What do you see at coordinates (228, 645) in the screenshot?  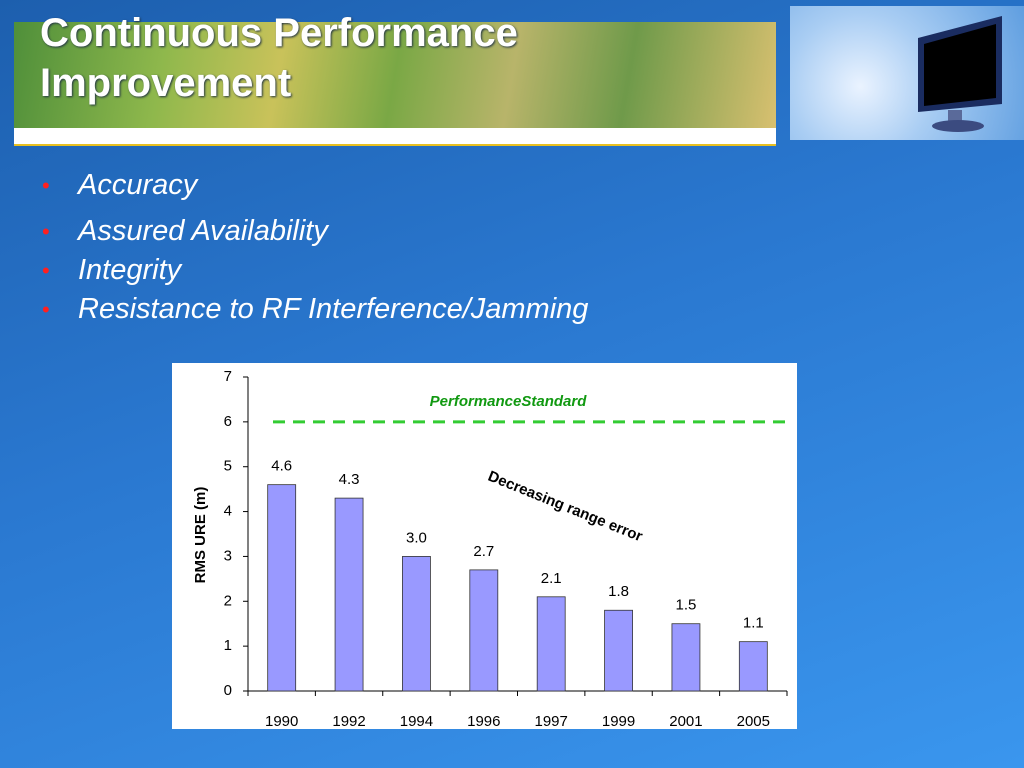 I see `y-tick-label: 1` at bounding box center [228, 645].